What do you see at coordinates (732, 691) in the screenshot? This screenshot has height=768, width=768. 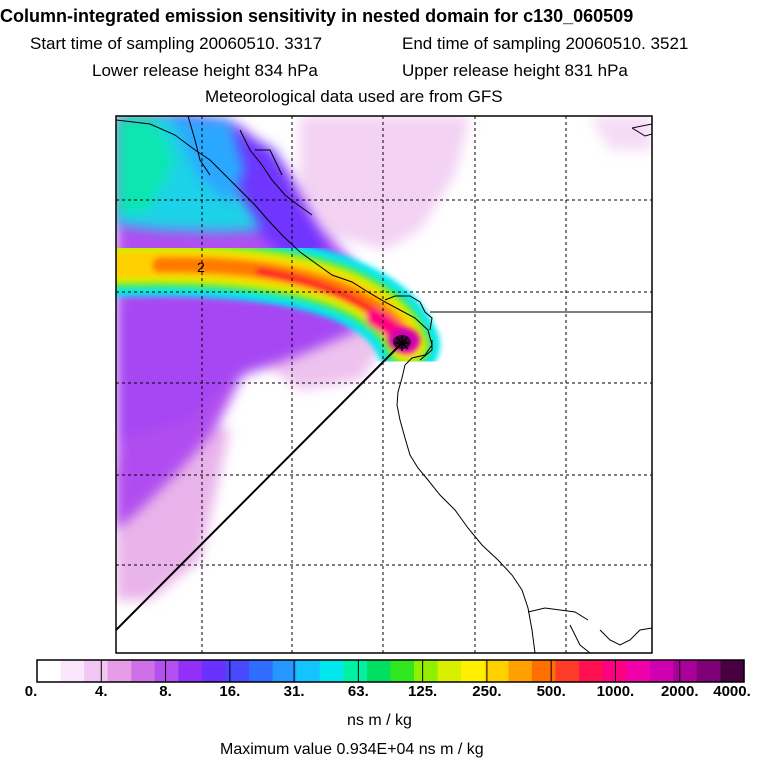 I see `colorbar-tick-label: 4000.` at bounding box center [732, 691].